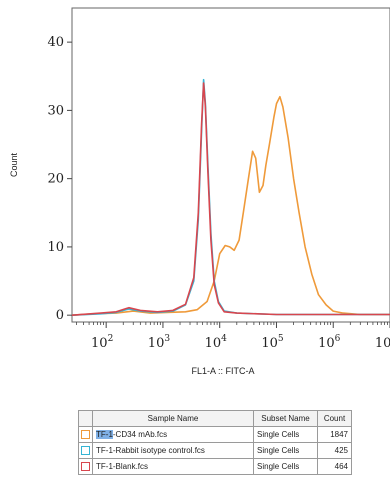  Describe the element at coordinates (173, 466) in the screenshot. I see `legend-sample-name: TF-1-Blank.fcs` at that location.